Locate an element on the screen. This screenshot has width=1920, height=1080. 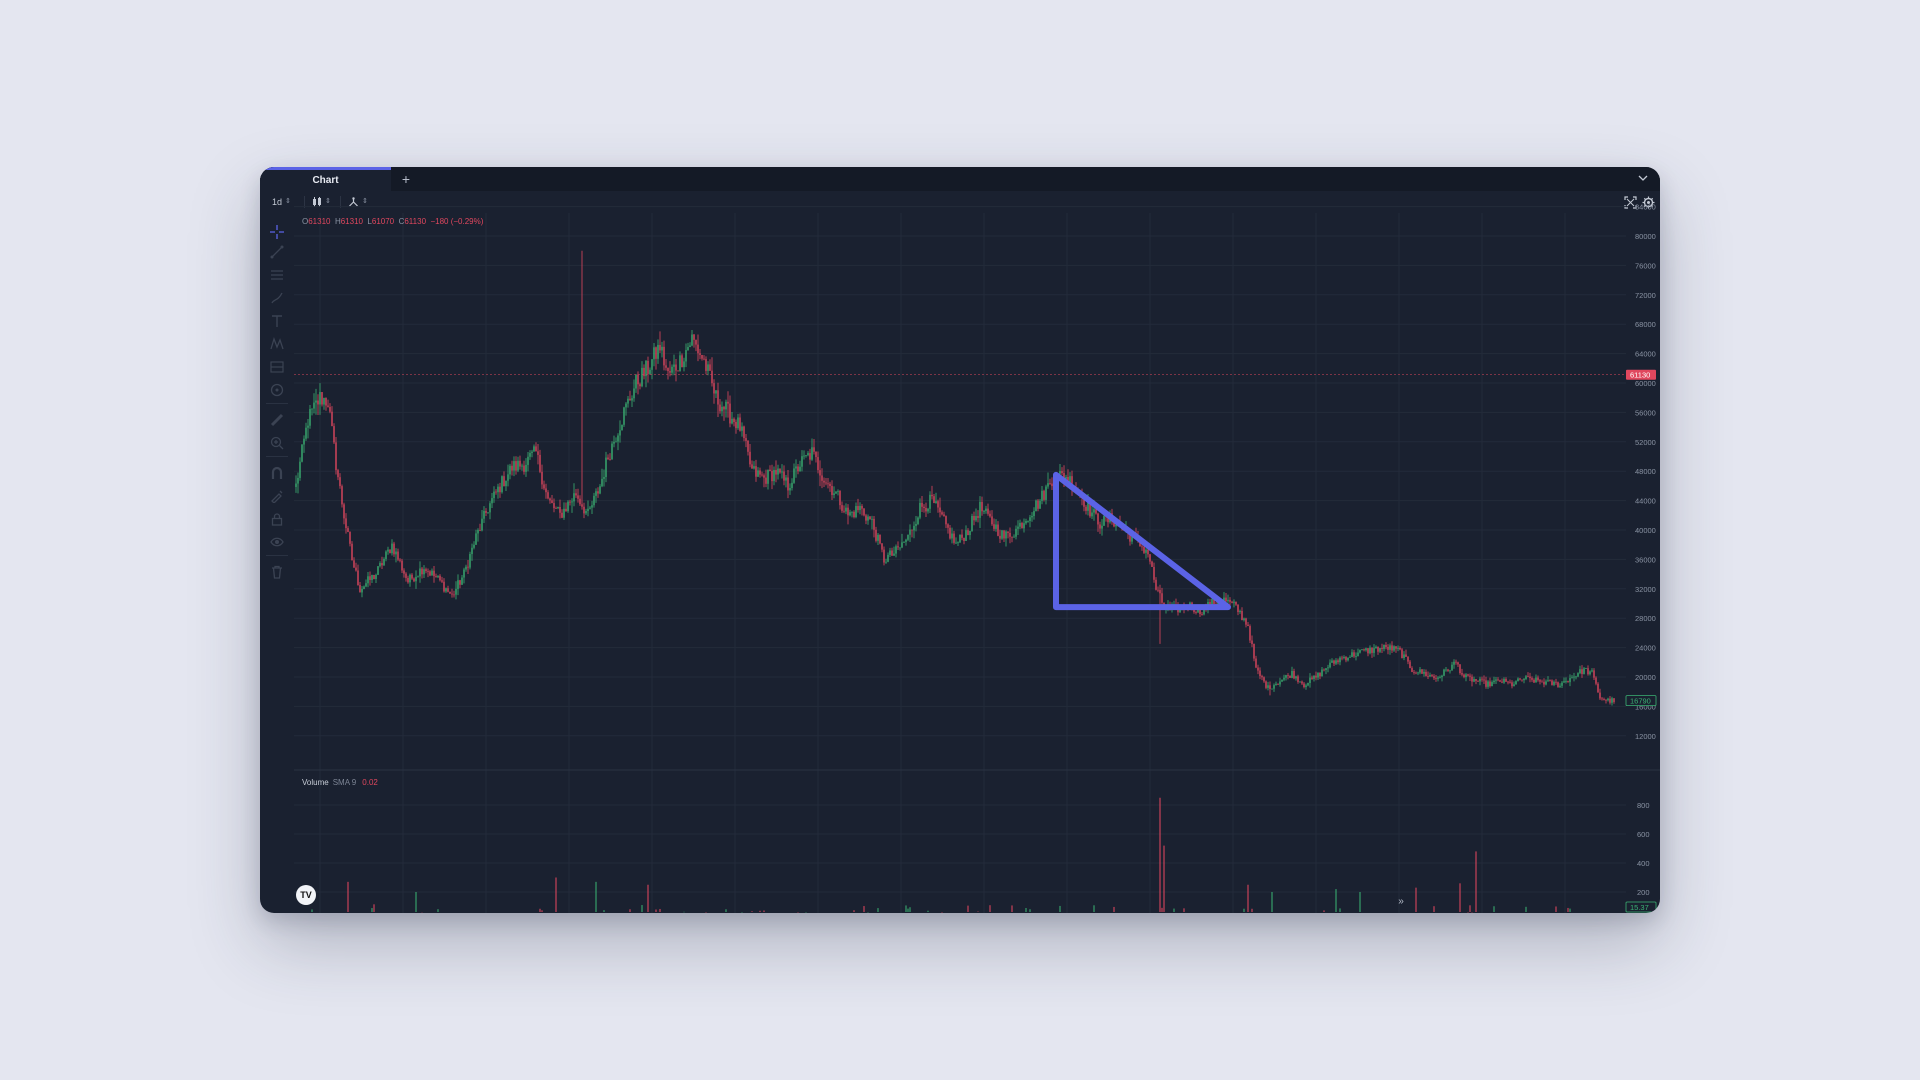
horizontal-lines-icon is located at coordinates (277, 275).